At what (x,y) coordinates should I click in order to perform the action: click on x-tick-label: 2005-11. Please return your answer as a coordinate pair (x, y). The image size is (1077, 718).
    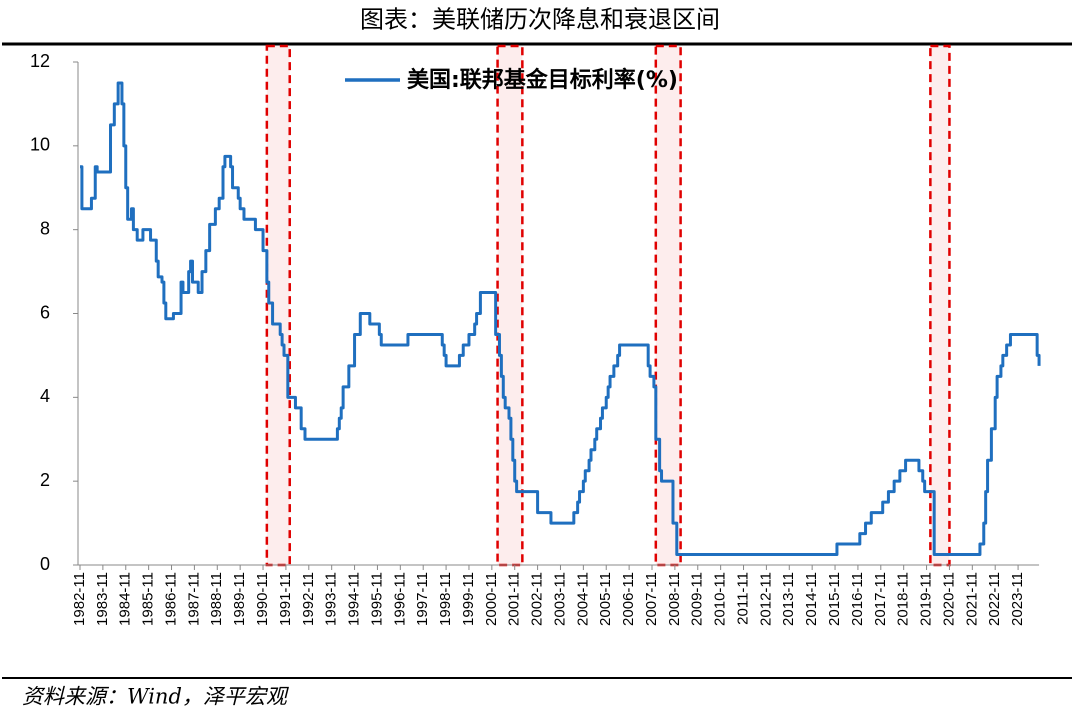
    Looking at the image, I should click on (605, 599).